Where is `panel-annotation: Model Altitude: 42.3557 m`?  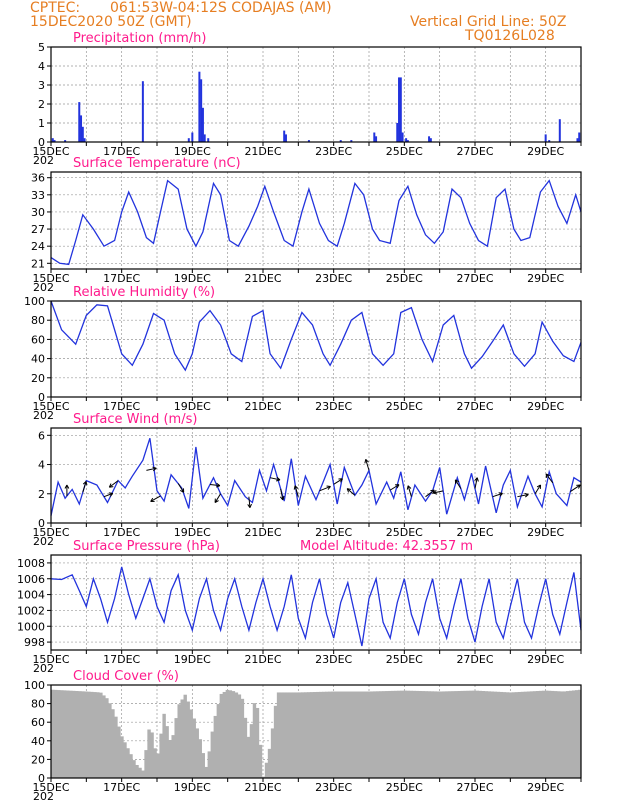
panel-annotation: Model Altitude: 42.3557 m is located at coordinates (386, 546).